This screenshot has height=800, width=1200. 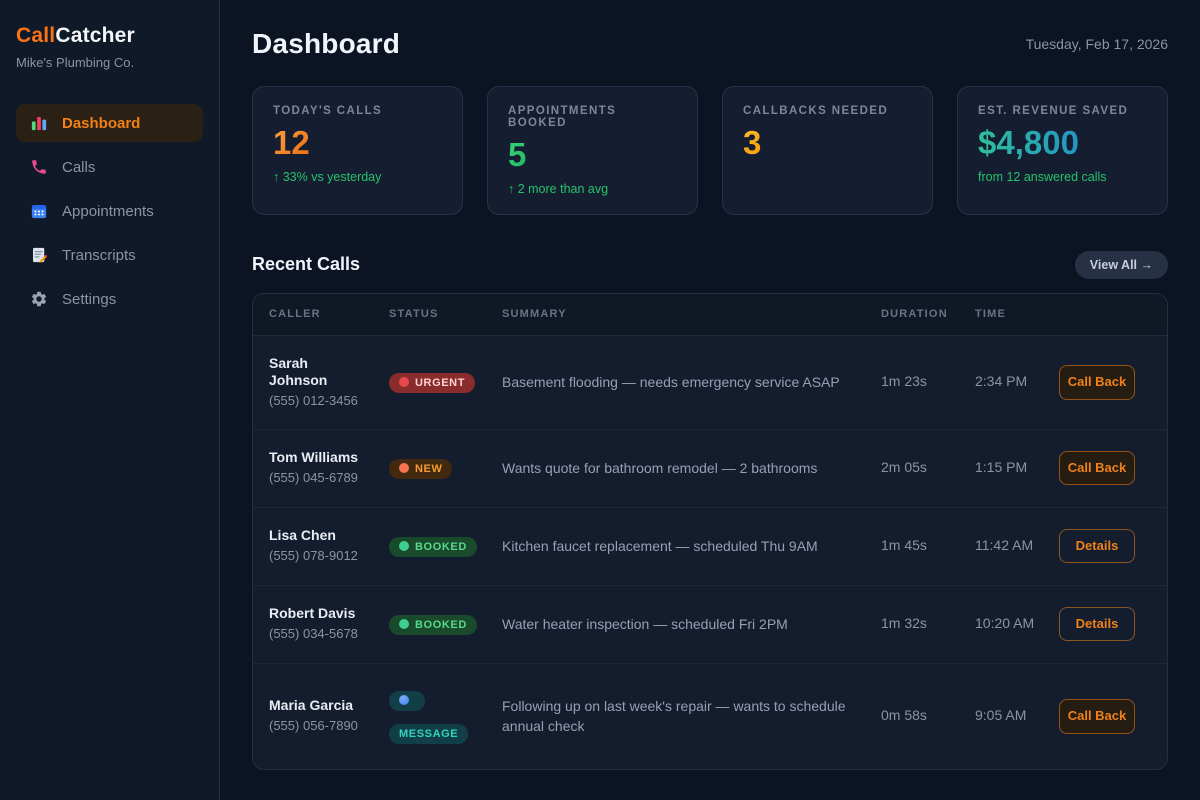 I want to click on column-header-summary: SUMMARY, so click(x=534, y=314).